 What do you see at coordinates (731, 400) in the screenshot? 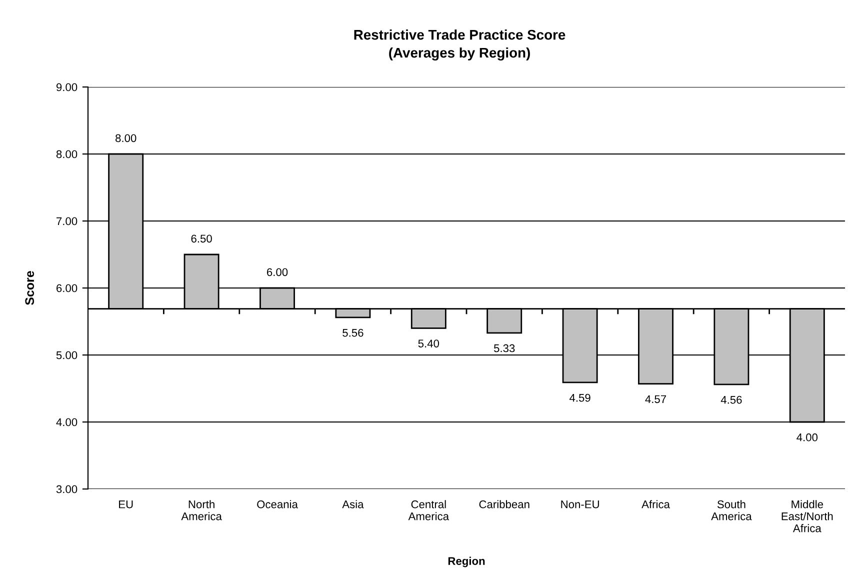
I see `data-label: 4.56` at bounding box center [731, 400].